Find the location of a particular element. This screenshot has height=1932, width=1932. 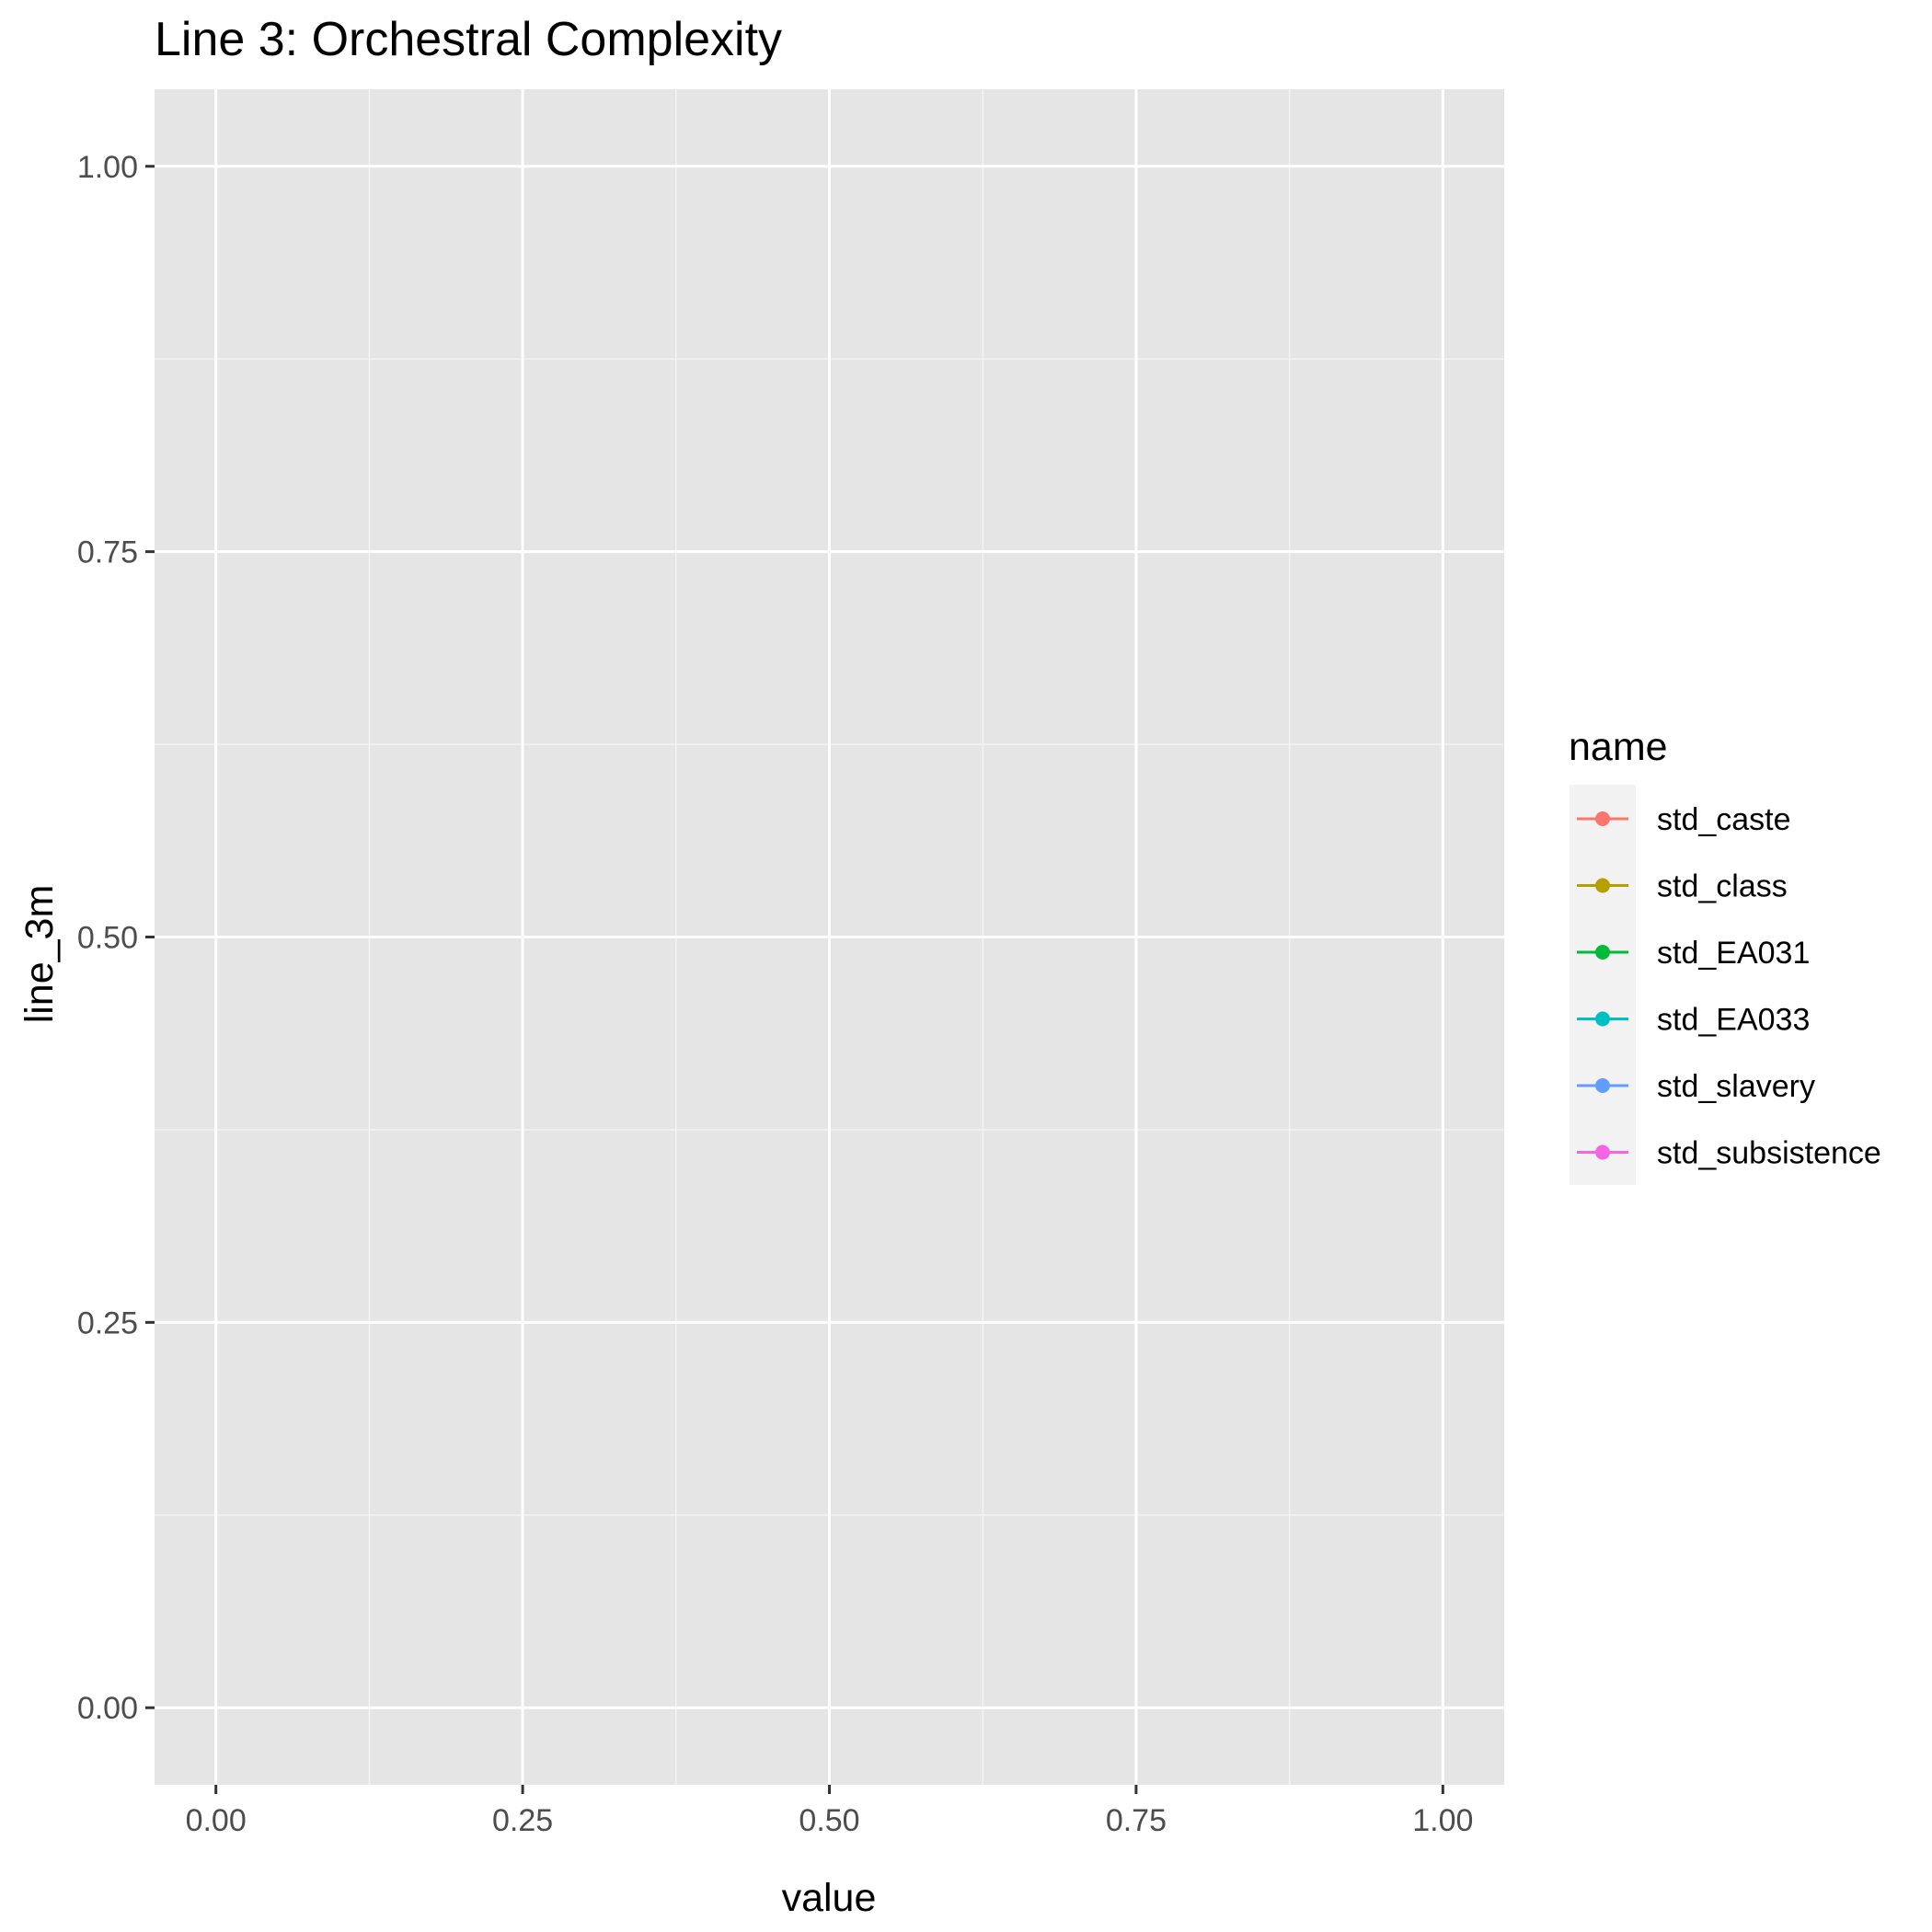

legend-label: std_EA031 is located at coordinates (1733, 953).